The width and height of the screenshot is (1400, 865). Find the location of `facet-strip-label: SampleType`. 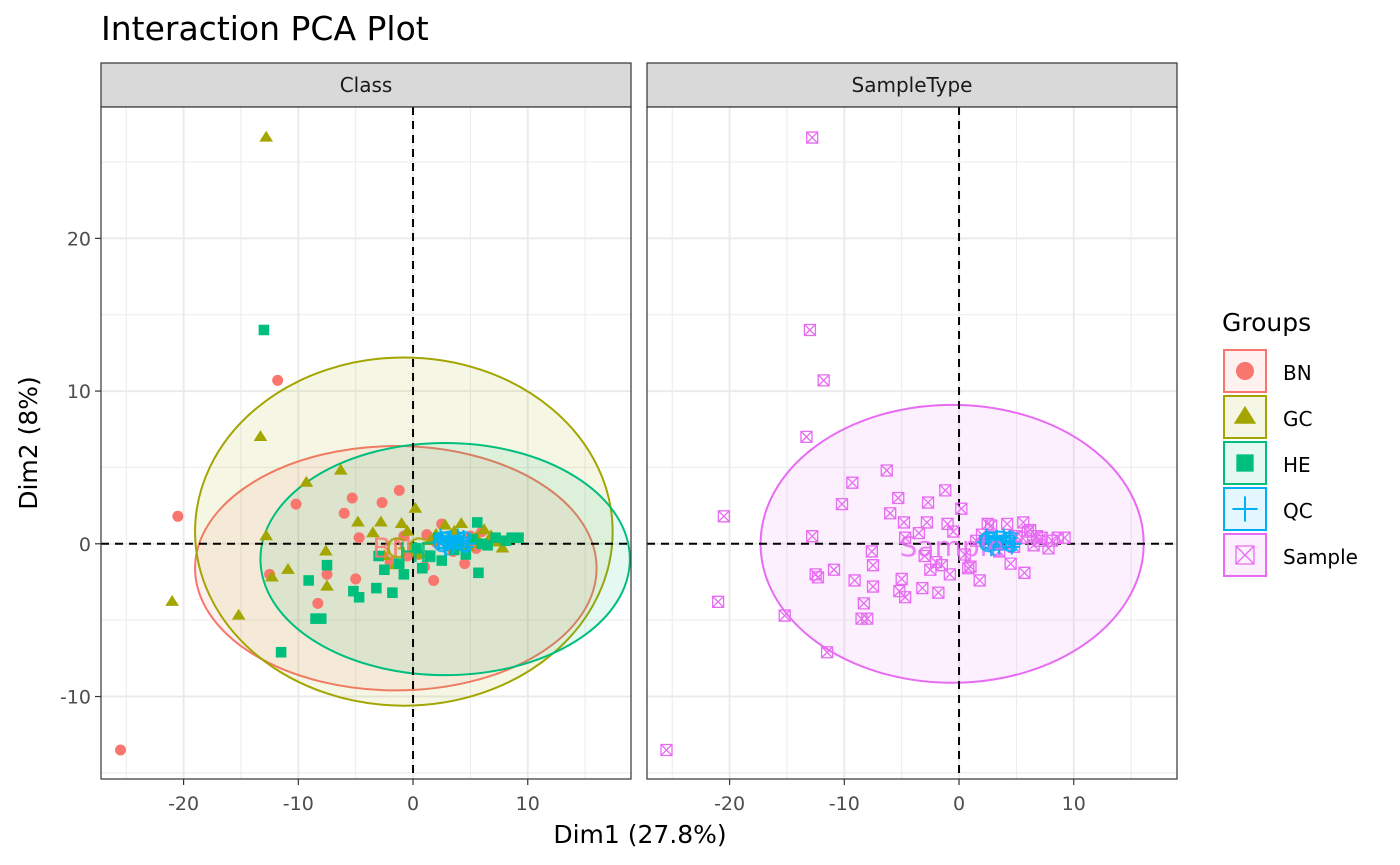

facet-strip-label: SampleType is located at coordinates (912, 85).